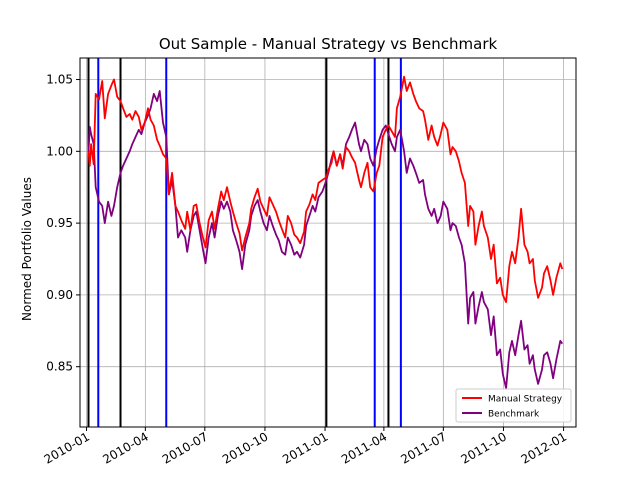  Describe the element at coordinates (59, 223) in the screenshot. I see `y-tick-label-2: 0.95` at that location.